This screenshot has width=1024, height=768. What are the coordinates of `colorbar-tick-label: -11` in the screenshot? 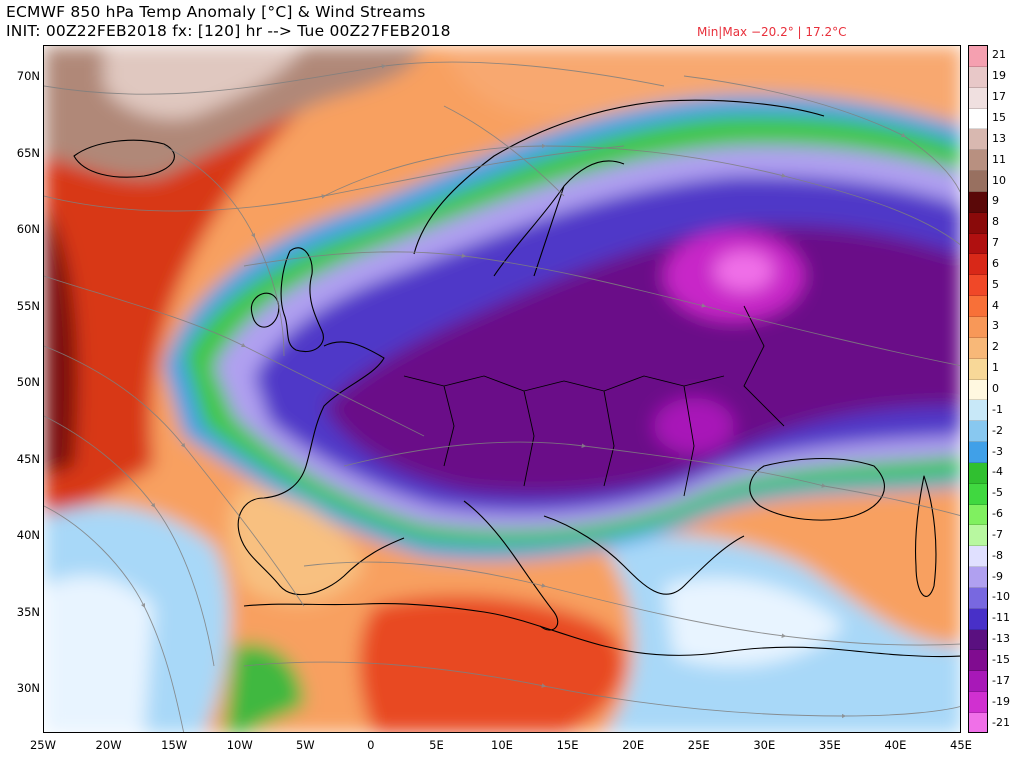 It's located at (1001, 618).